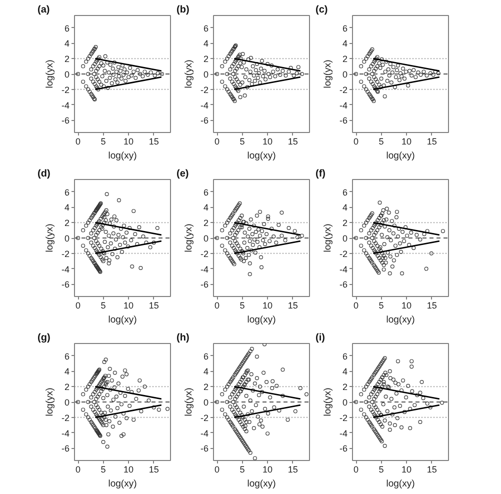  I want to click on chart-title: (e), so click(182, 174).